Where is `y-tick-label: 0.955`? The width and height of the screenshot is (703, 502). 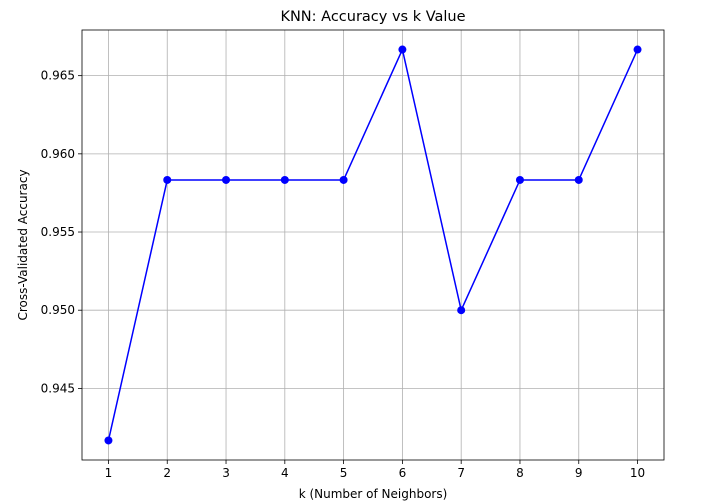 y-tick-label: 0.955 is located at coordinates (58, 232).